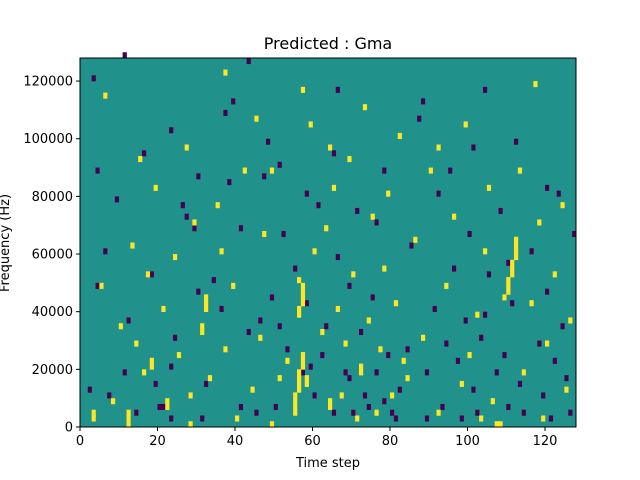 The image size is (640, 480). I want to click on x-tick-label: 120, so click(545, 441).